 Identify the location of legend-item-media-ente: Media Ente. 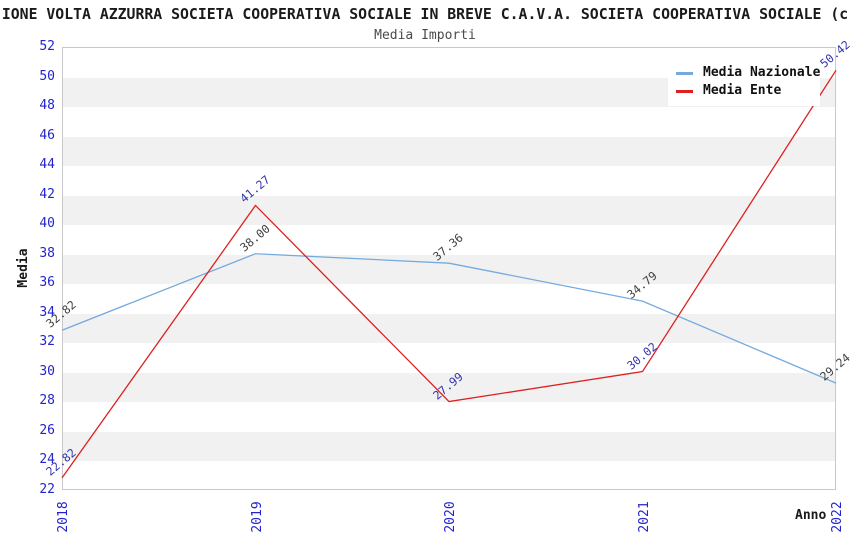
(745, 91).